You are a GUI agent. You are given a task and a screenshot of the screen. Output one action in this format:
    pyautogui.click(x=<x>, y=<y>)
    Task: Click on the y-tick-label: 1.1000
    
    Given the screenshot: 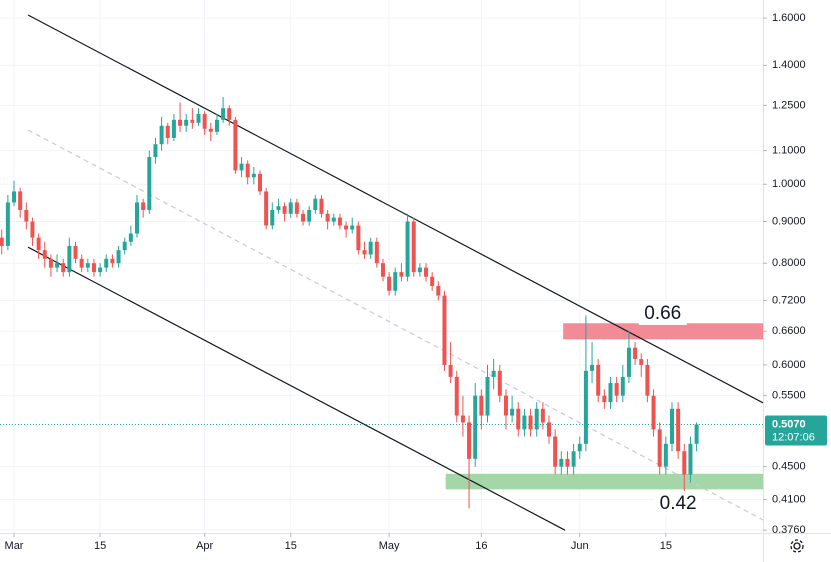 What is the action you would take?
    pyautogui.click(x=789, y=150)
    